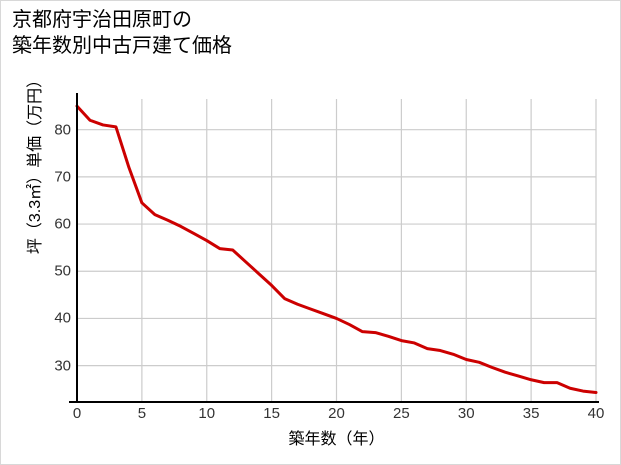 The image size is (621, 465). What do you see at coordinates (62, 130) in the screenshot?
I see `y-tick-label: 80` at bounding box center [62, 130].